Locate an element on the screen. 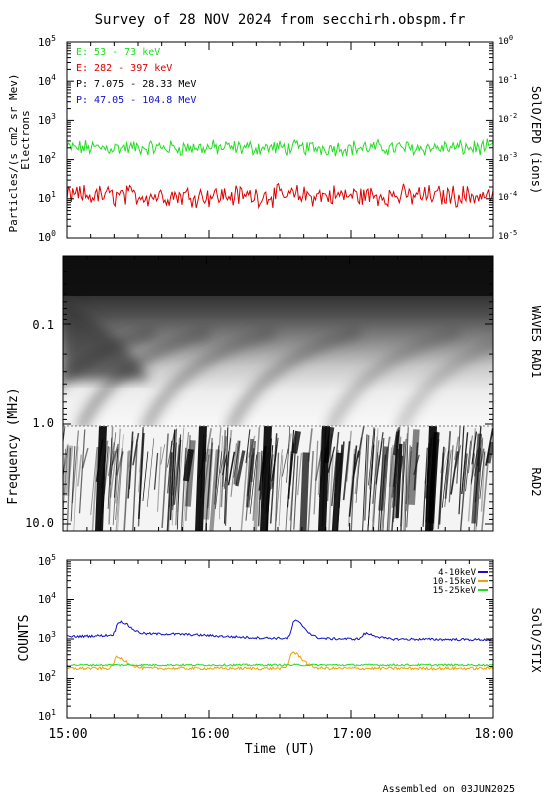 The width and height of the screenshot is (550, 800). waves-rad2-label: RAD2 is located at coordinates (536, 482).